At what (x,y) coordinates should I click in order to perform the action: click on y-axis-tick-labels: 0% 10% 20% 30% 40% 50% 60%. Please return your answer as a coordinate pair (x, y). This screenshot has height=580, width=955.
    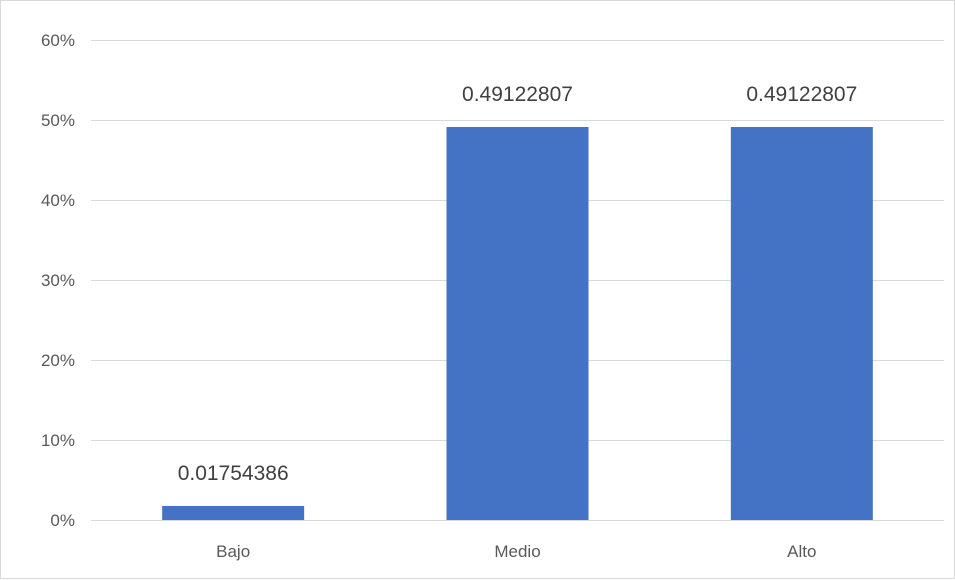
    Looking at the image, I should click on (58, 280).